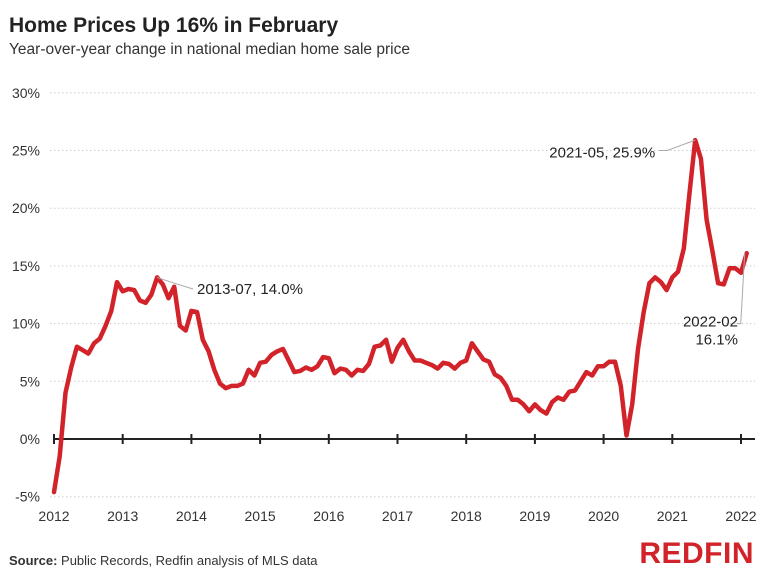  I want to click on x-tick-label: 2012, so click(53, 516).